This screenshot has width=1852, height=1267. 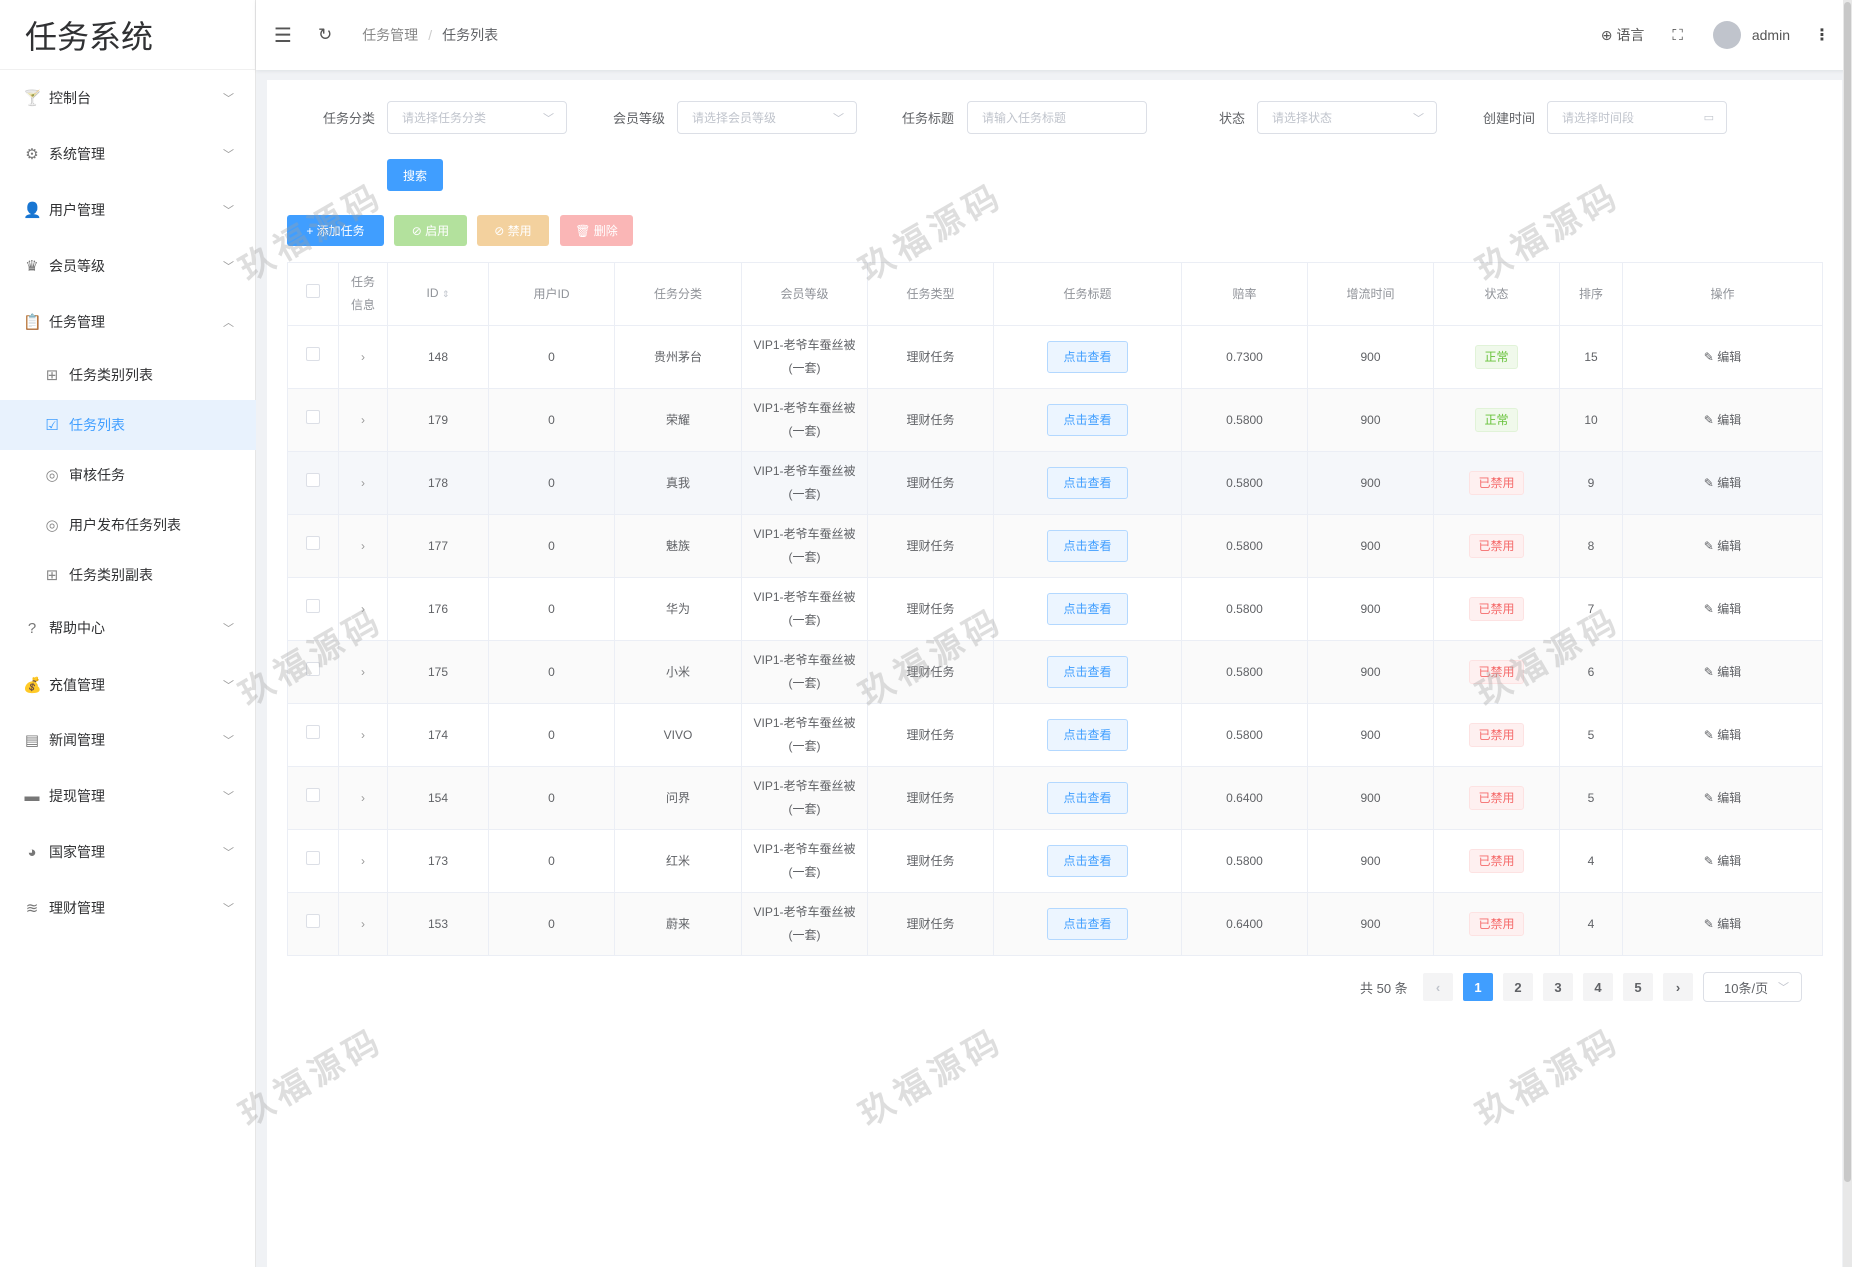 What do you see at coordinates (1623, 35) in the screenshot?
I see `language-button: ⊕ 语言` at bounding box center [1623, 35].